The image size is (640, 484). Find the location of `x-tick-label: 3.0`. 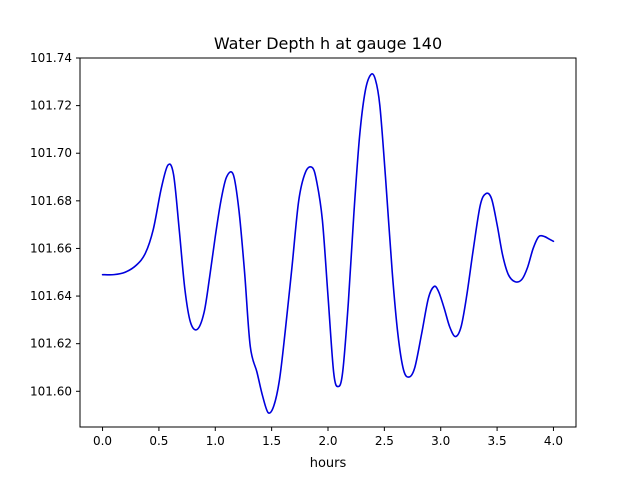

x-tick-label: 3.0 is located at coordinates (440, 441).